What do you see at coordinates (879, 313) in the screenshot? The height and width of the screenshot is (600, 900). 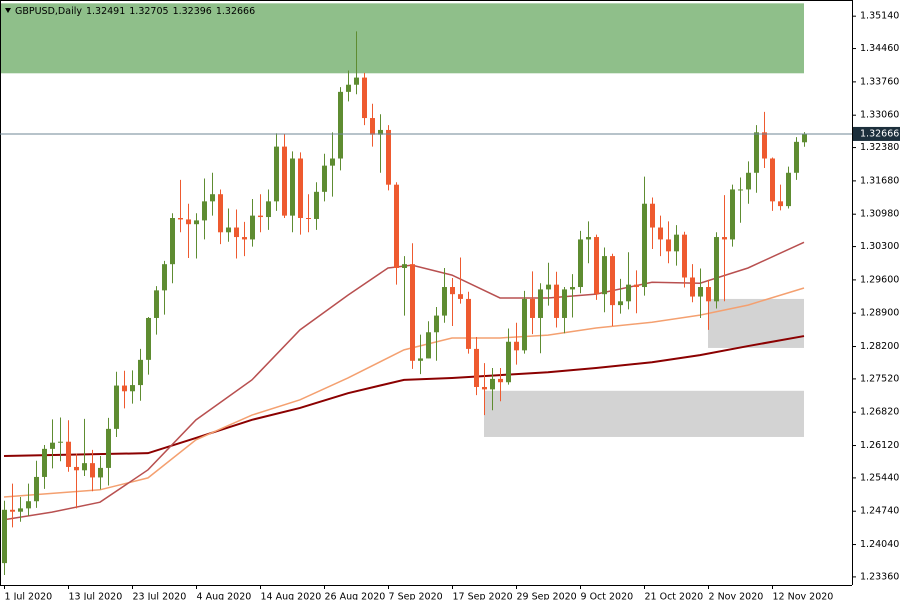 I see `y-tick-label: 1.28900` at bounding box center [879, 313].